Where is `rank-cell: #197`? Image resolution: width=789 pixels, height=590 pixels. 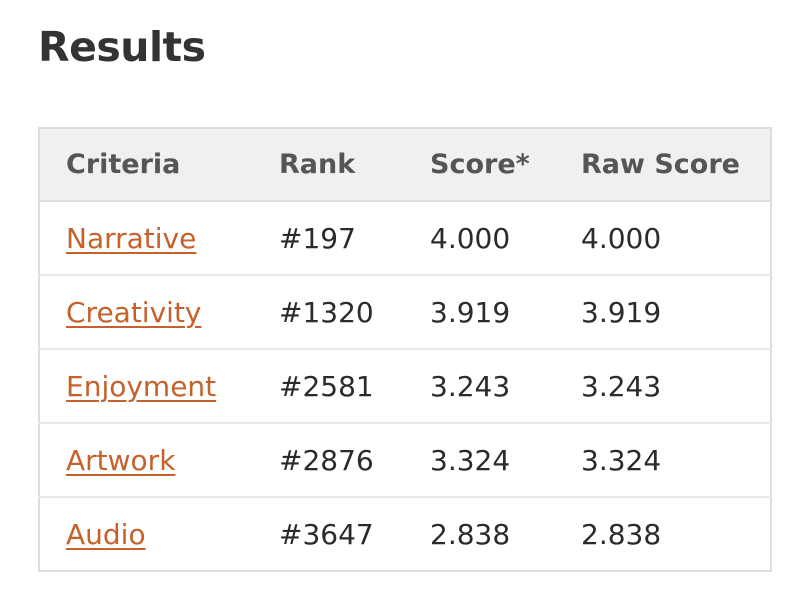
rank-cell: #197 is located at coordinates (317, 238).